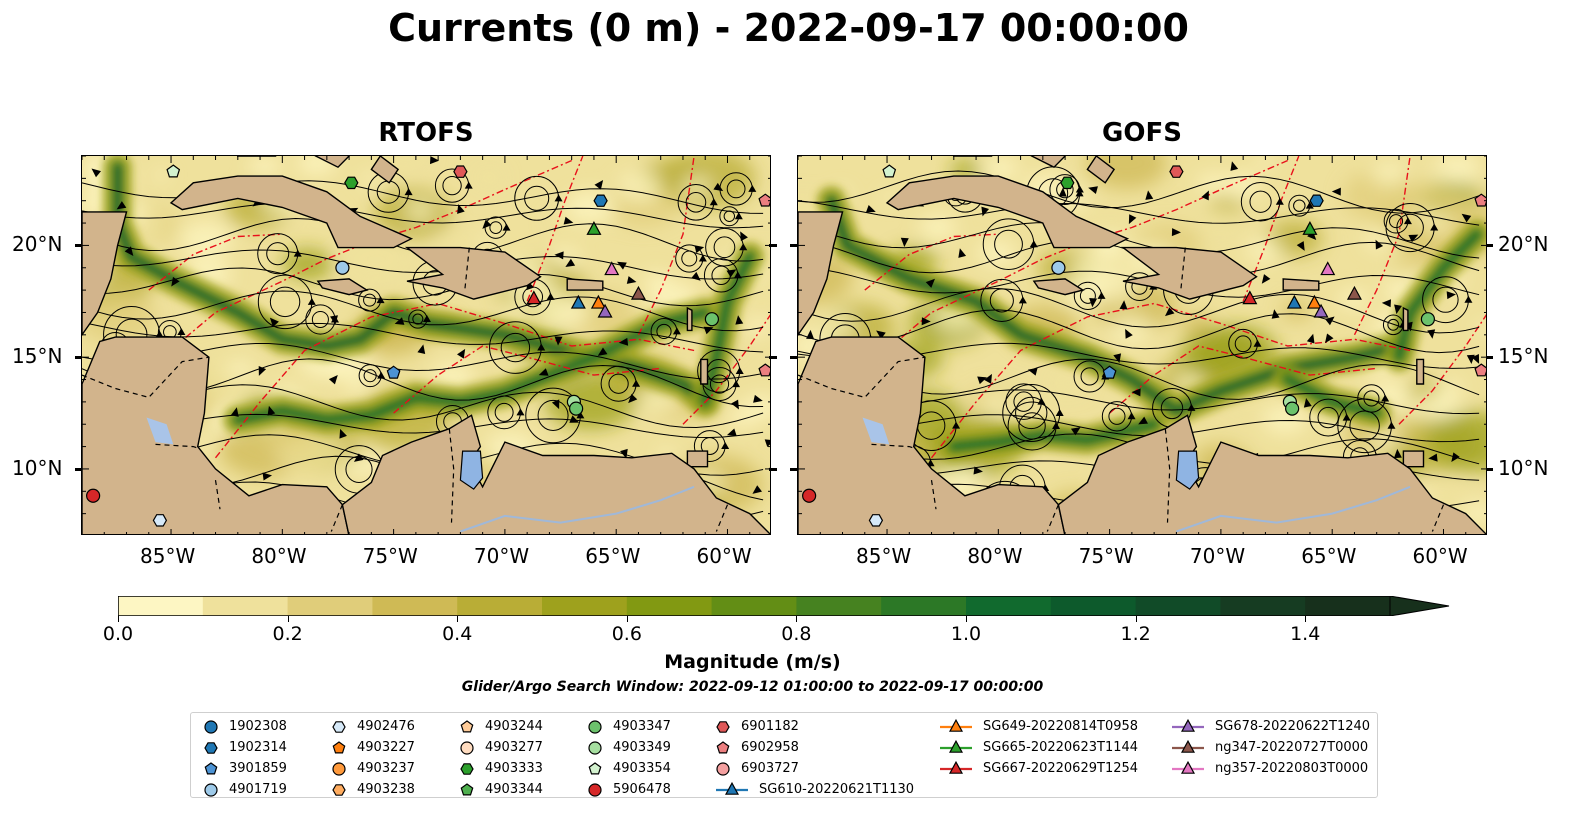  Describe the element at coordinates (1269, 747) in the screenshot. I see `legend-item: ng347-20220727T0000` at that location.